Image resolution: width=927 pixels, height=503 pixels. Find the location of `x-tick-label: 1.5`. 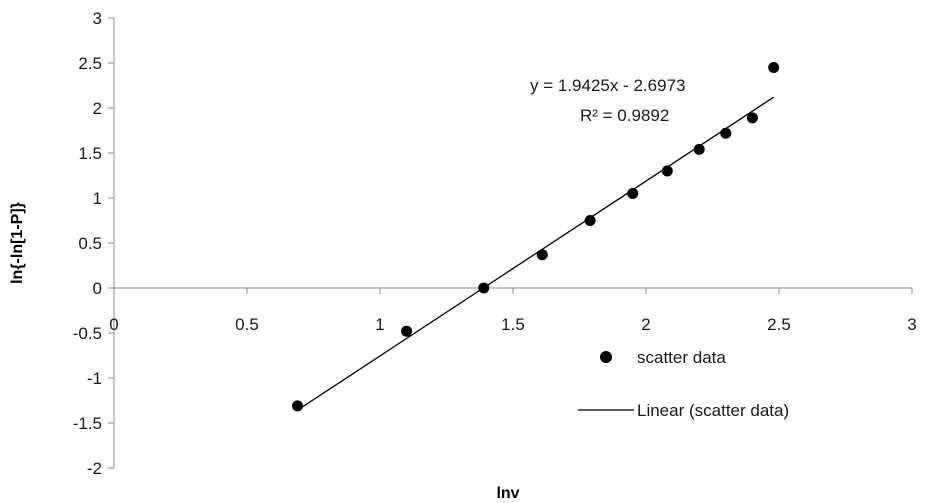

x-tick-label: 1.5 is located at coordinates (513, 324).